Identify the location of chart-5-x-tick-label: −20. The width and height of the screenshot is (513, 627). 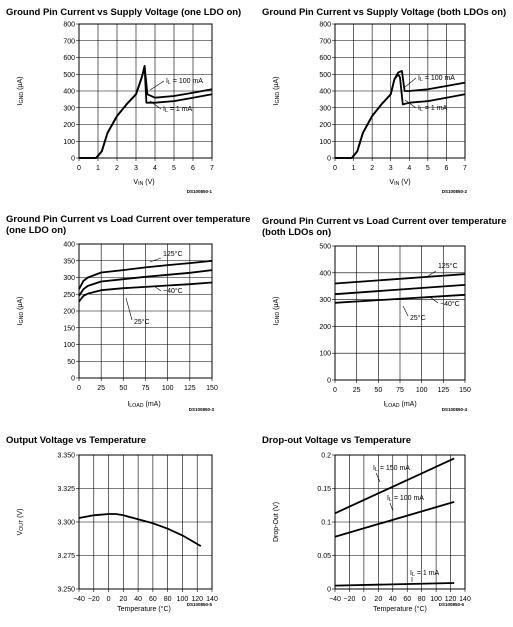
(94, 599).